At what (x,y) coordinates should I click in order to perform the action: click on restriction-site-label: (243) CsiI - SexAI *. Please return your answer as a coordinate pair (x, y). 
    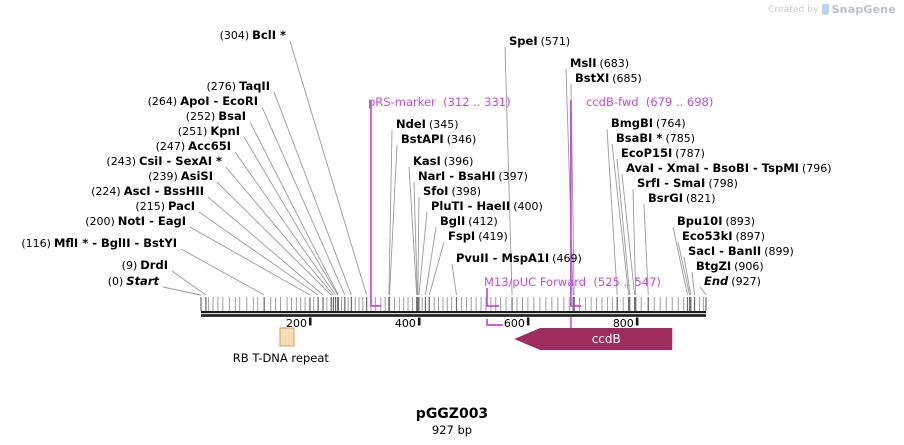
    Looking at the image, I should click on (164, 161).